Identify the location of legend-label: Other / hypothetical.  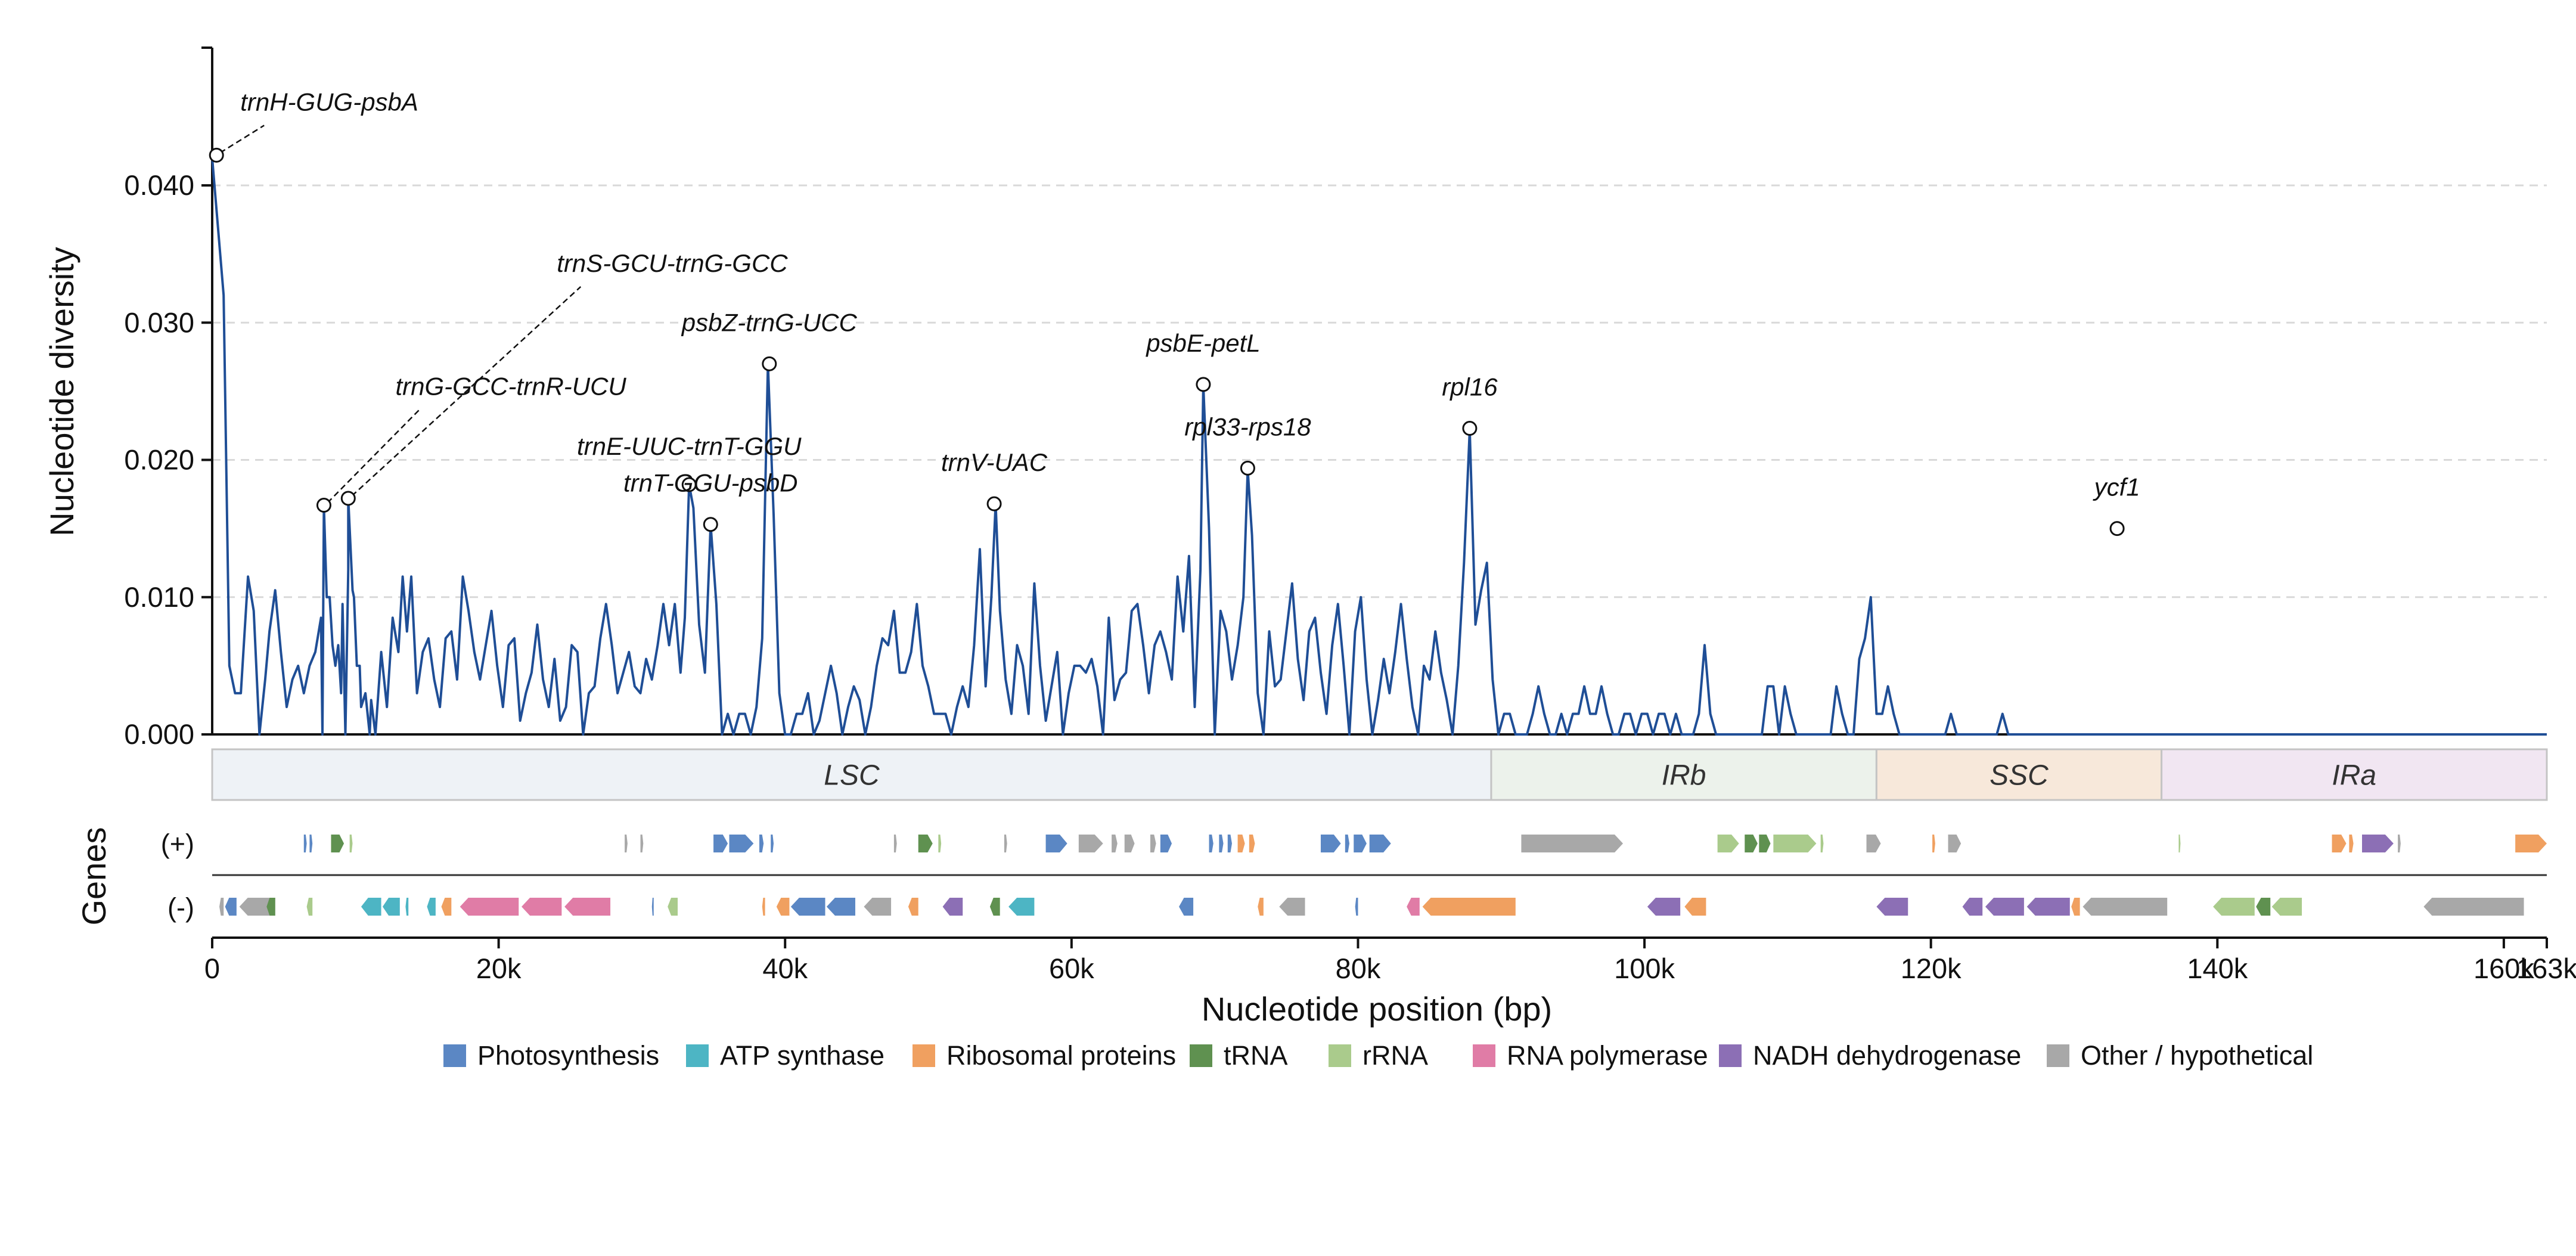
(2197, 1055).